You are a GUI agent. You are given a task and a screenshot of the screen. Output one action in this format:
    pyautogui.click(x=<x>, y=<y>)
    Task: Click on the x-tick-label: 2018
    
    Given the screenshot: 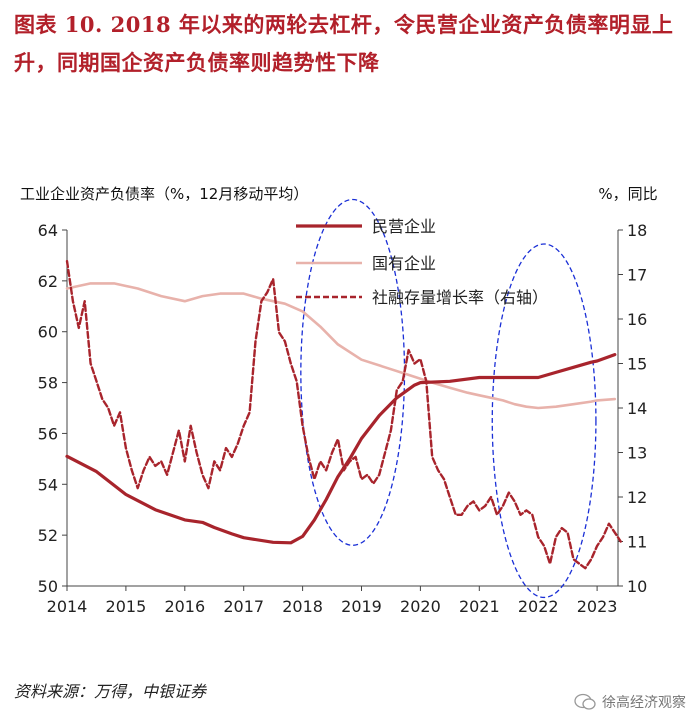 What is the action you would take?
    pyautogui.click(x=302, y=606)
    